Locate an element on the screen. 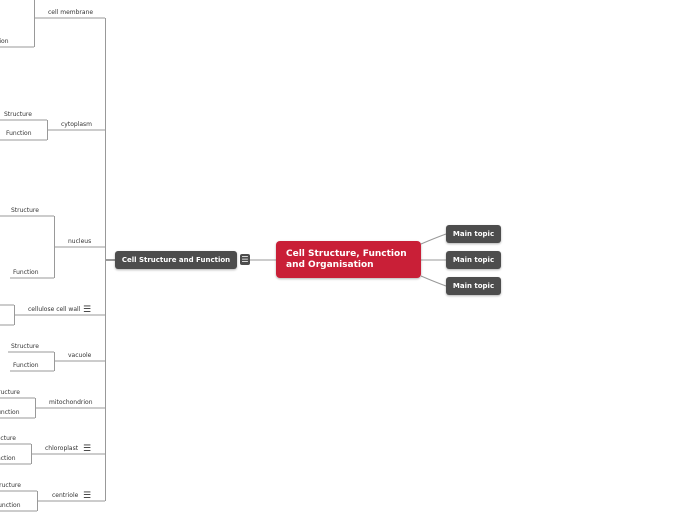 This screenshot has width=697, height=520. branch-cell-membrane: cell membrane is located at coordinates (71, 12).